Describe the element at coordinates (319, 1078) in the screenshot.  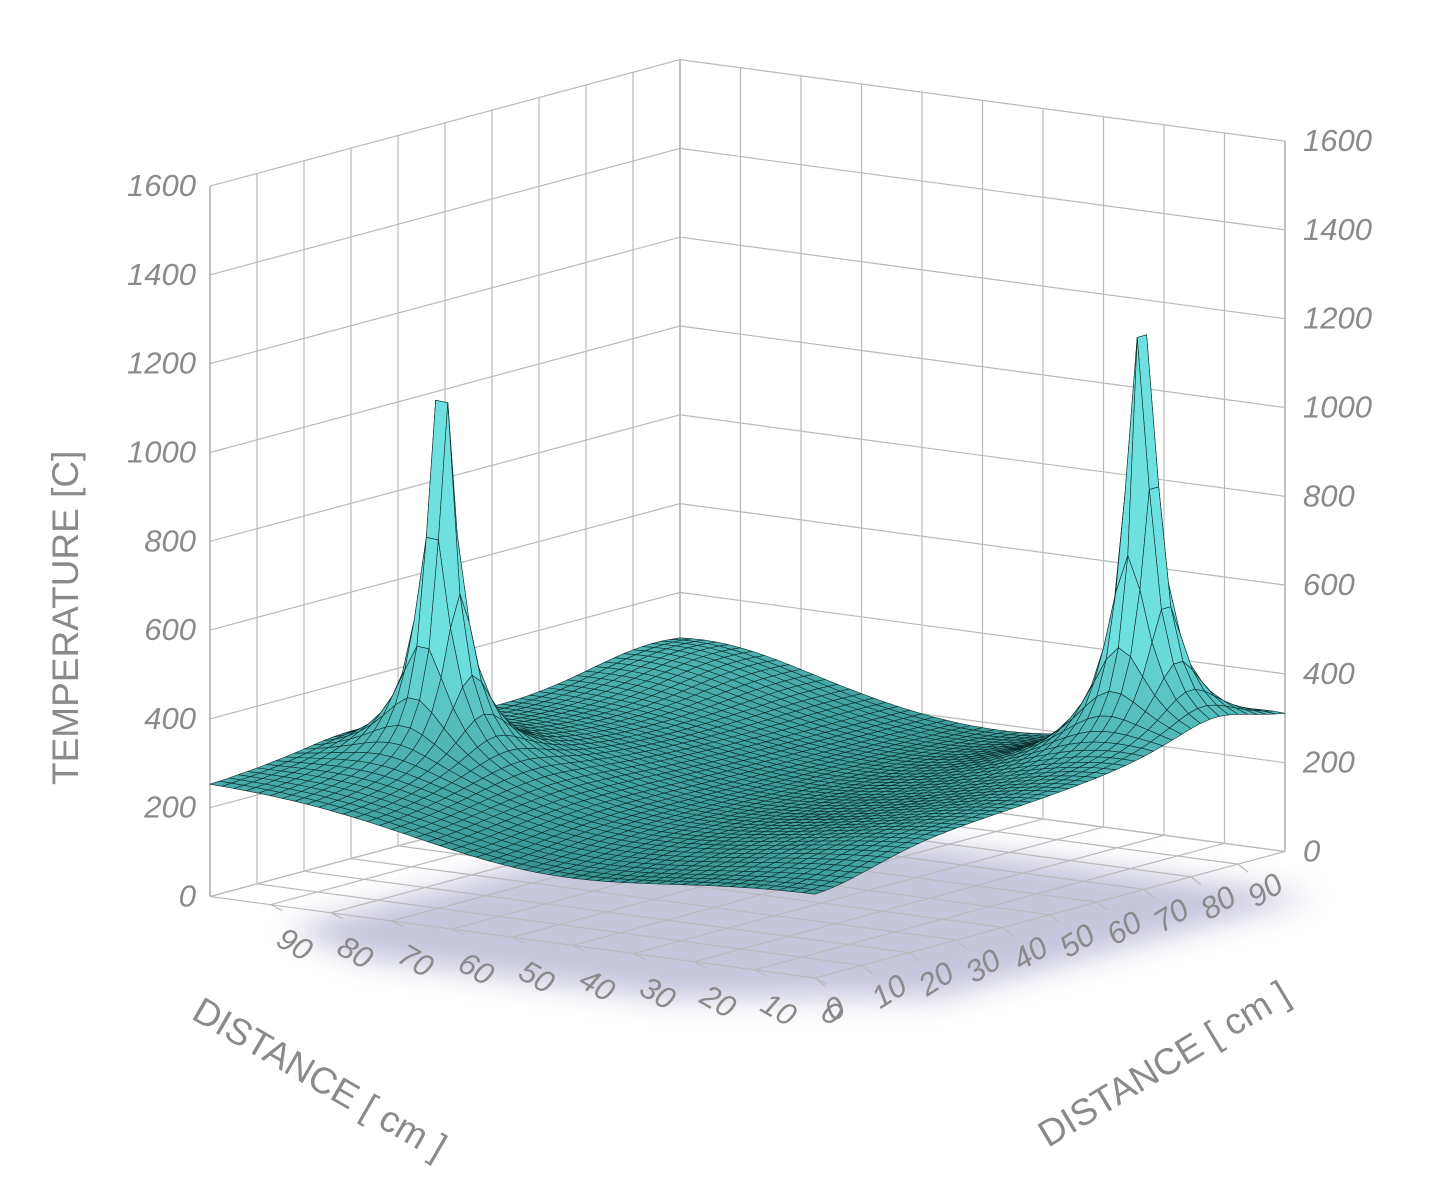
I see `x-axis-label: DISTANCE [ cm ]` at that location.